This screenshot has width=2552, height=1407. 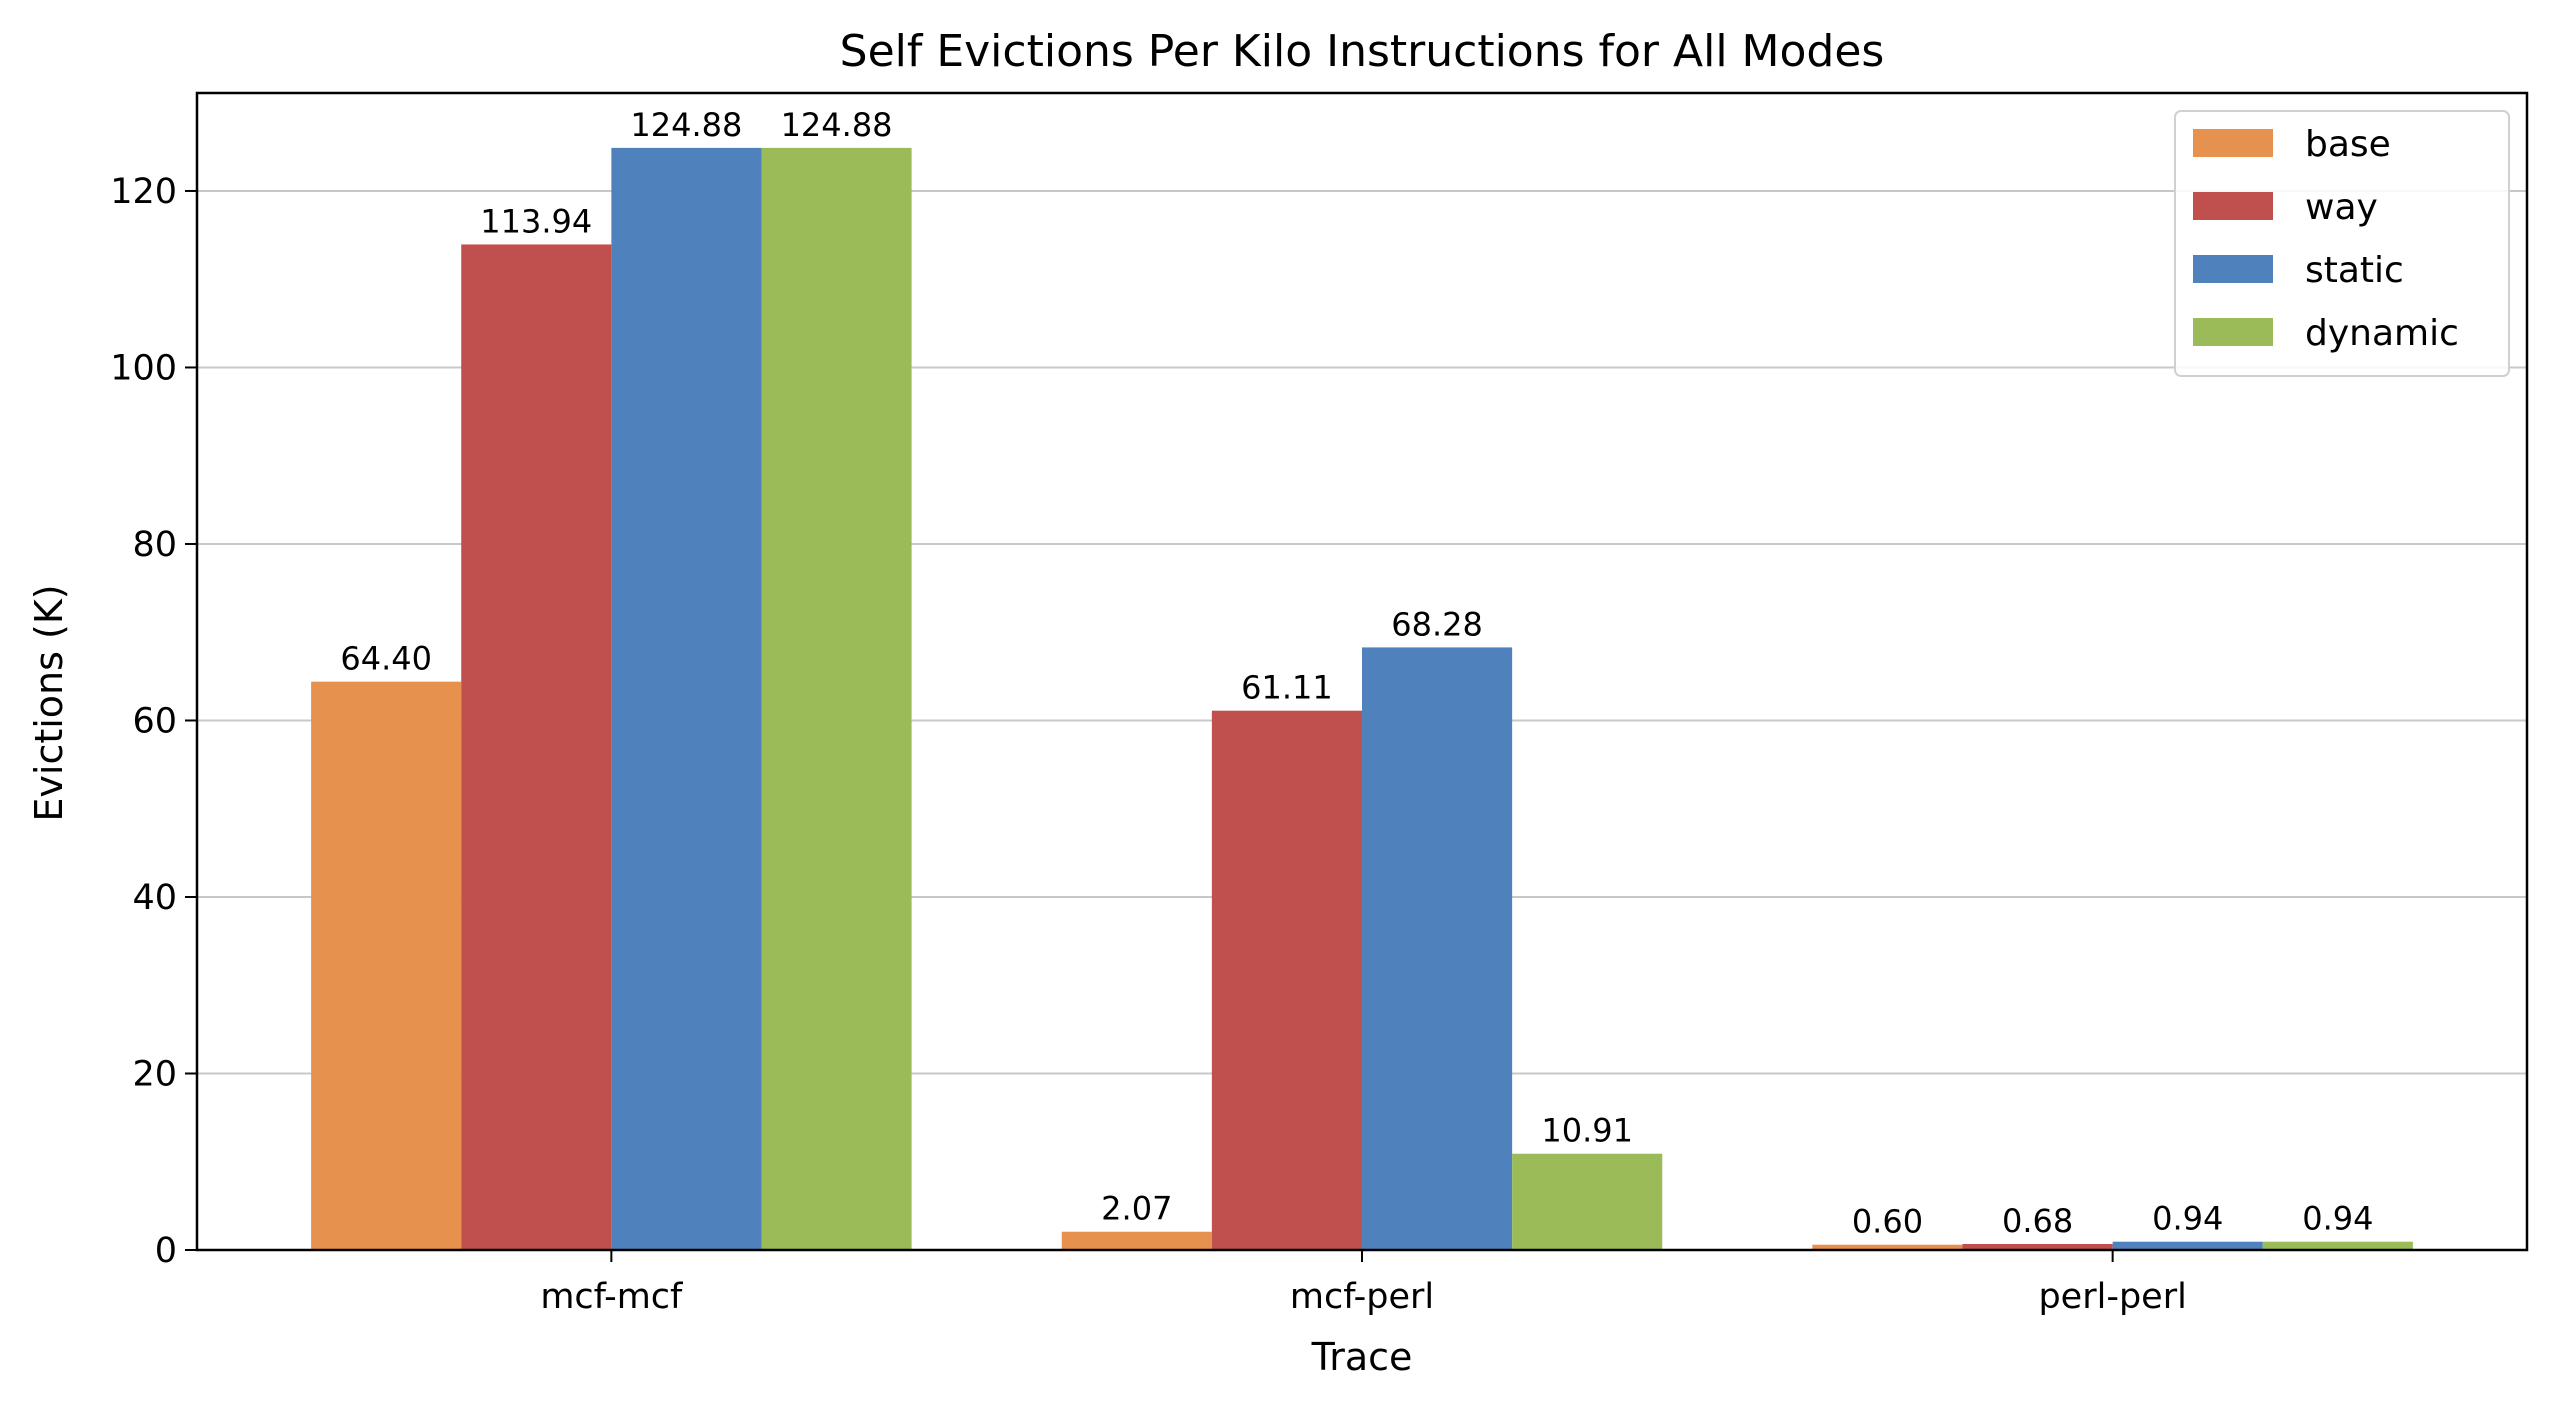 I want to click on y-tick-label: 40, so click(x=154, y=898).